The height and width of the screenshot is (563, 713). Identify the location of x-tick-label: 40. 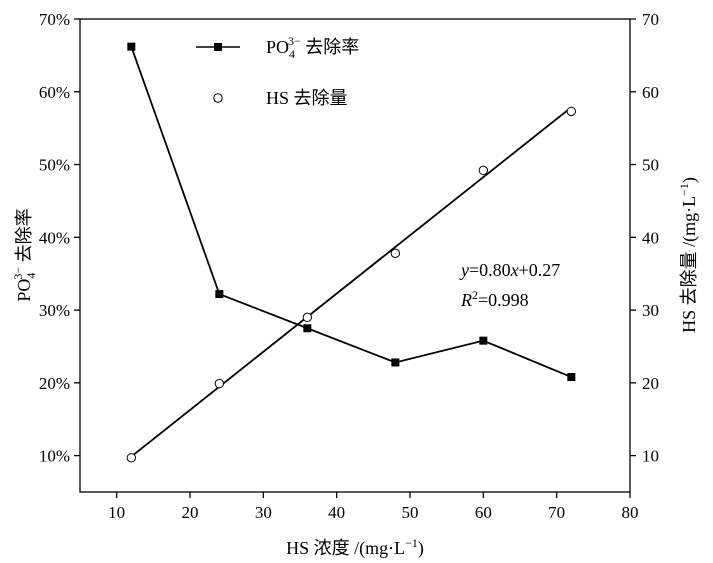
(336, 512).